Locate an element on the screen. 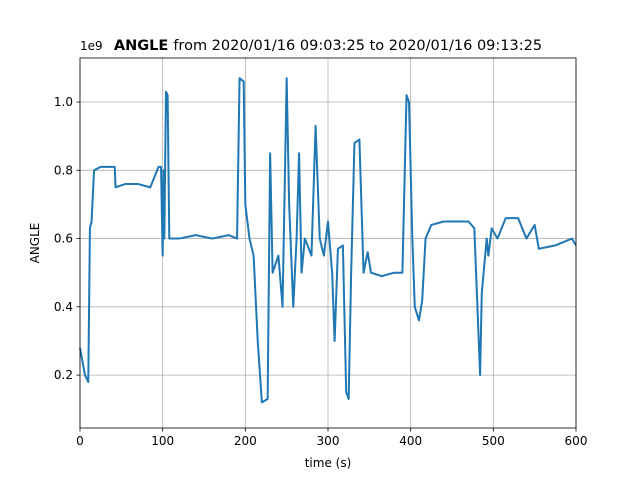 This screenshot has height=480, width=640. x-tick-label: 500 is located at coordinates (493, 441).